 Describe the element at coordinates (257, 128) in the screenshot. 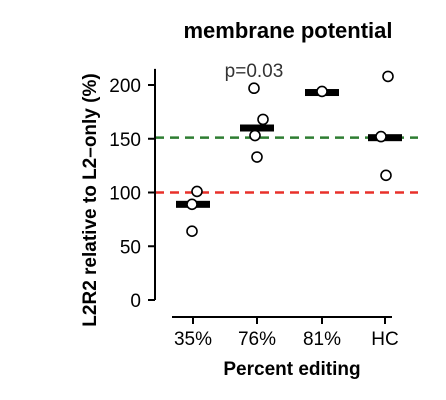

I see `median-bar` at that location.